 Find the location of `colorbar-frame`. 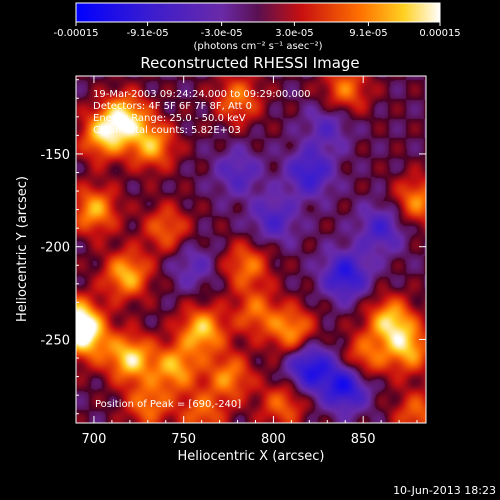

colorbar-frame is located at coordinates (258, 12).